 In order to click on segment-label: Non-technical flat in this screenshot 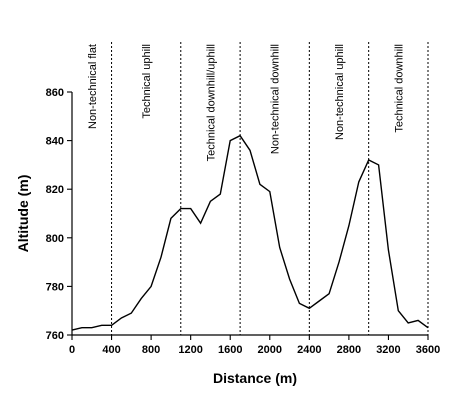, I will do `click(93, 86)`.